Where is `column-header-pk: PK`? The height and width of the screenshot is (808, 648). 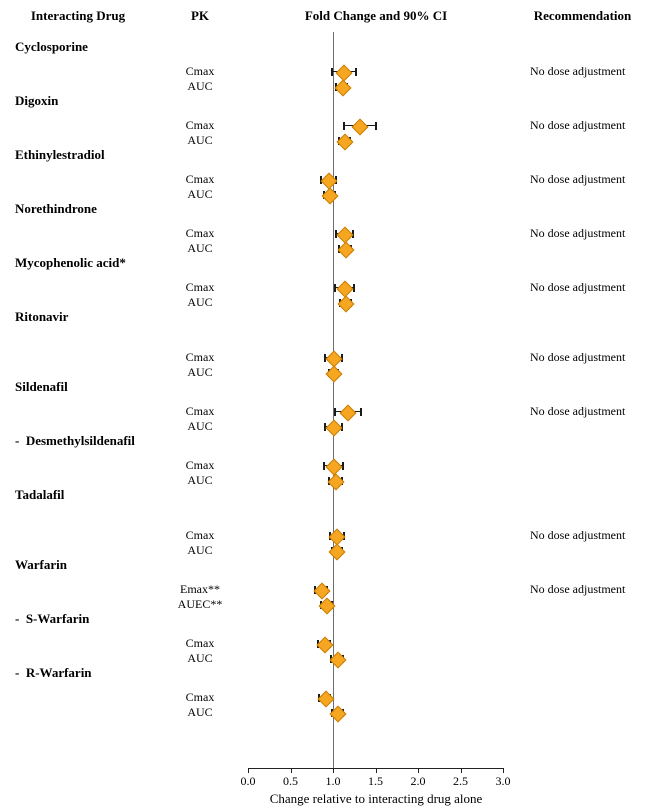 column-header-pk: PK is located at coordinates (200, 15).